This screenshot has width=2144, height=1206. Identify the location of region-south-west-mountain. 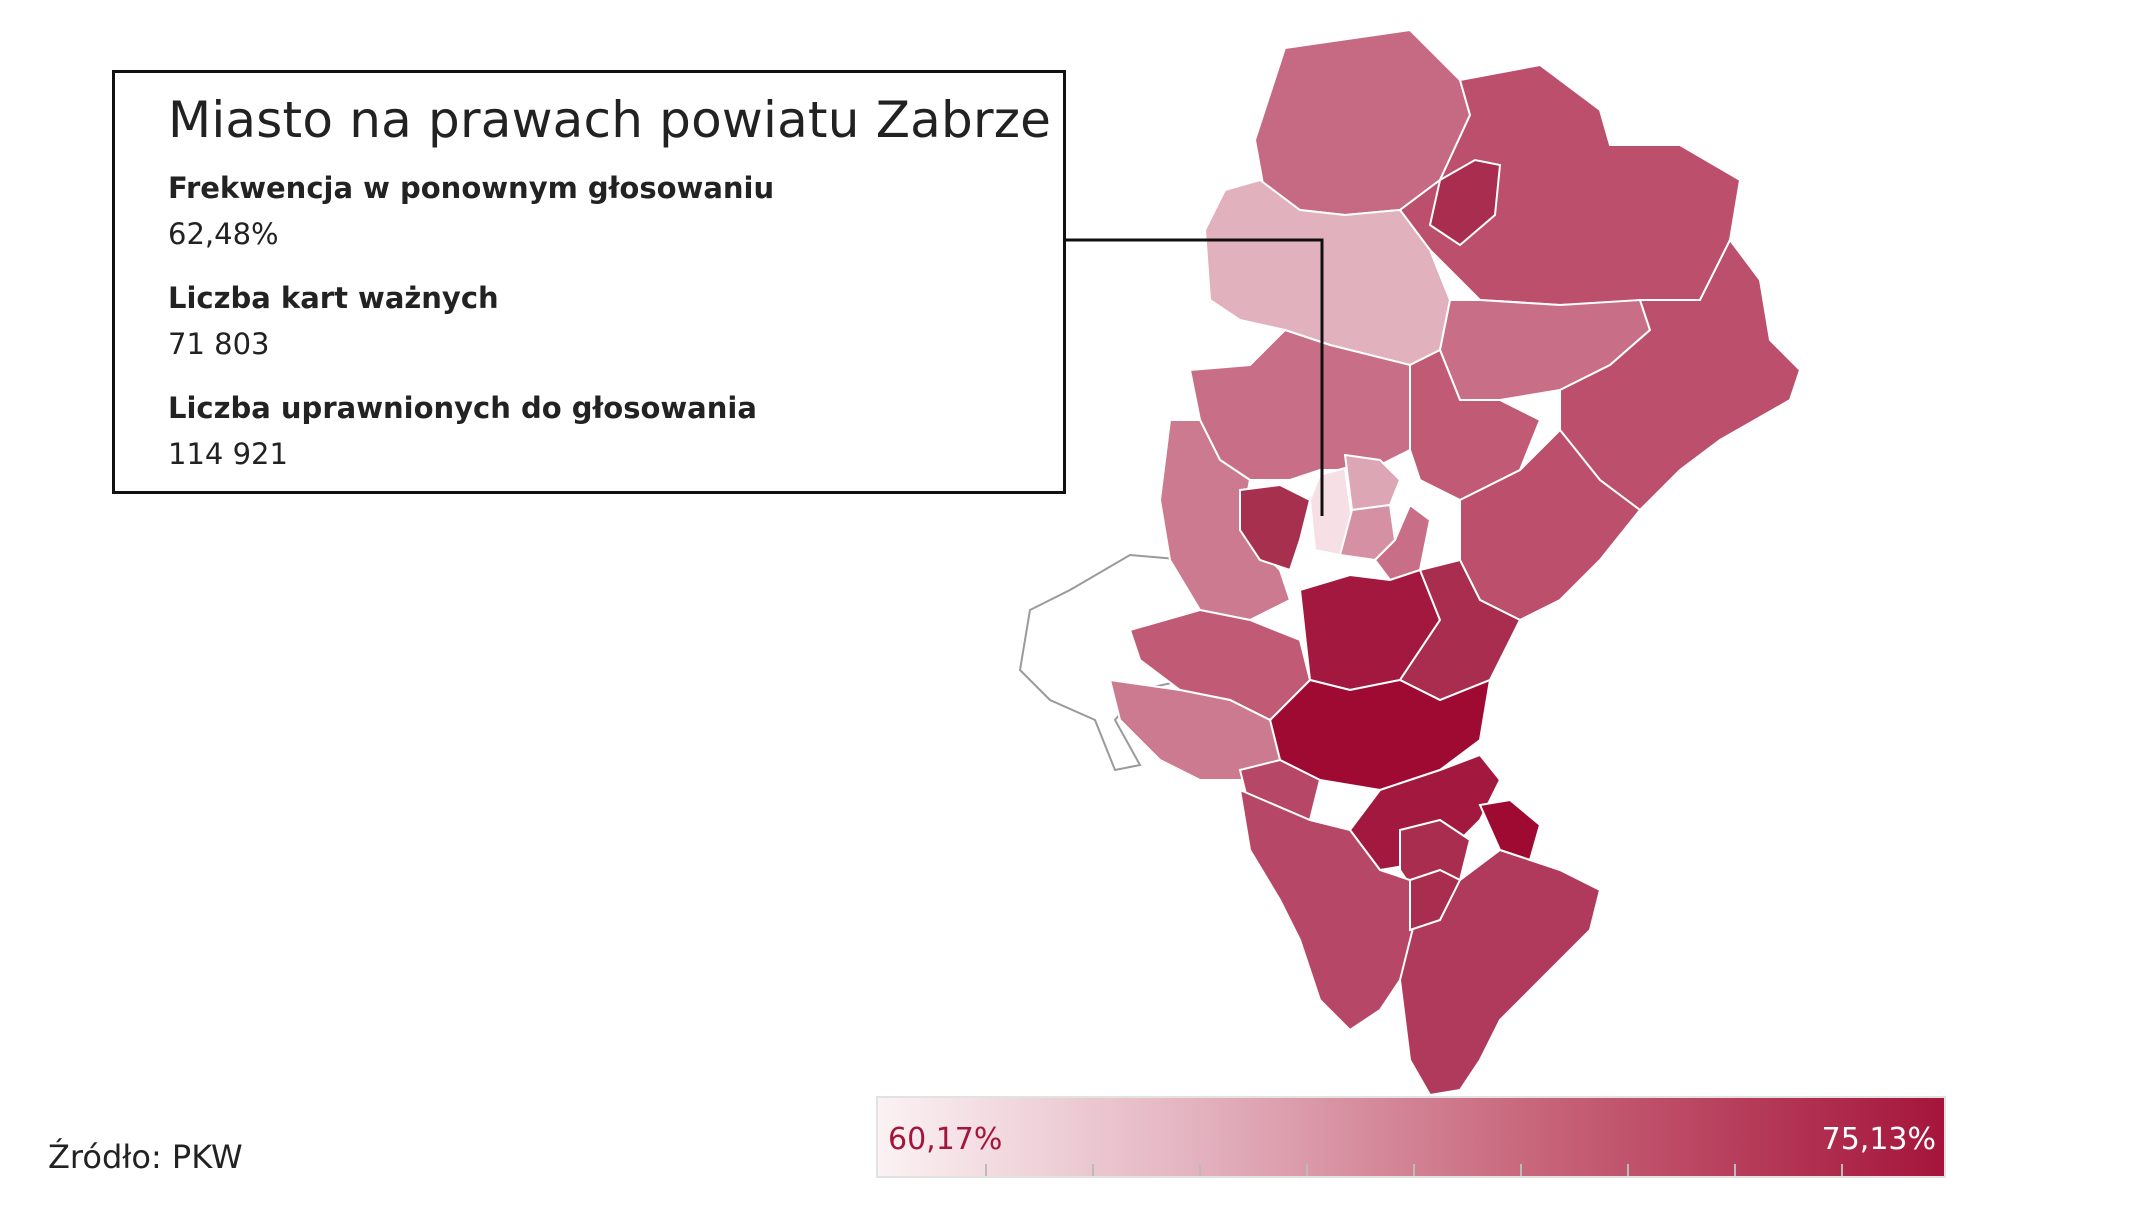
(1330, 910).